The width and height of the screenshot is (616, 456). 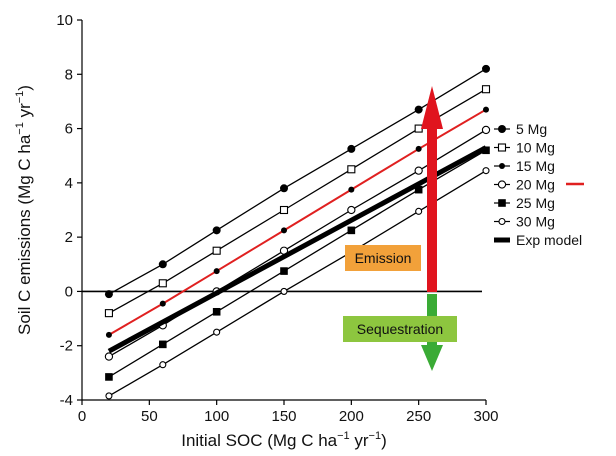 I want to click on legend-label: Exp model, so click(x=549, y=240).